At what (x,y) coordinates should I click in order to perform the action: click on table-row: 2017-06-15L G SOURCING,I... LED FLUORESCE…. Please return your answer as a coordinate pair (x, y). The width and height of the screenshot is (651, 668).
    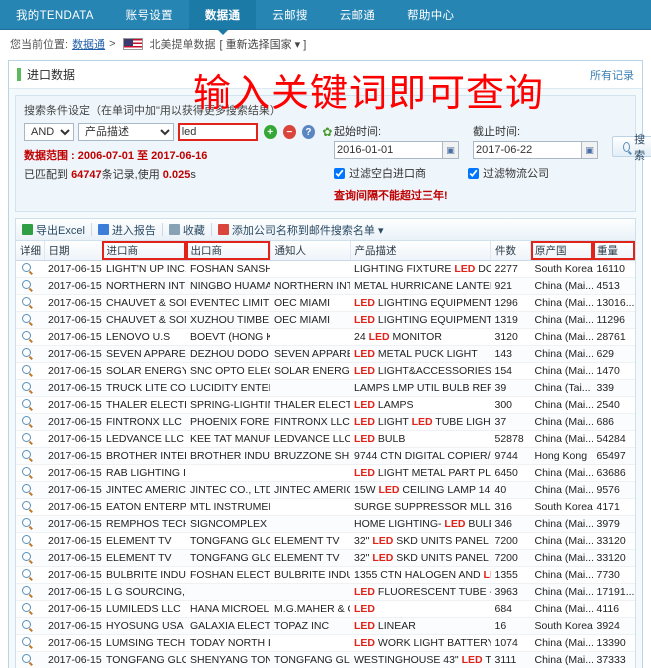
    Looking at the image, I should click on (325, 592).